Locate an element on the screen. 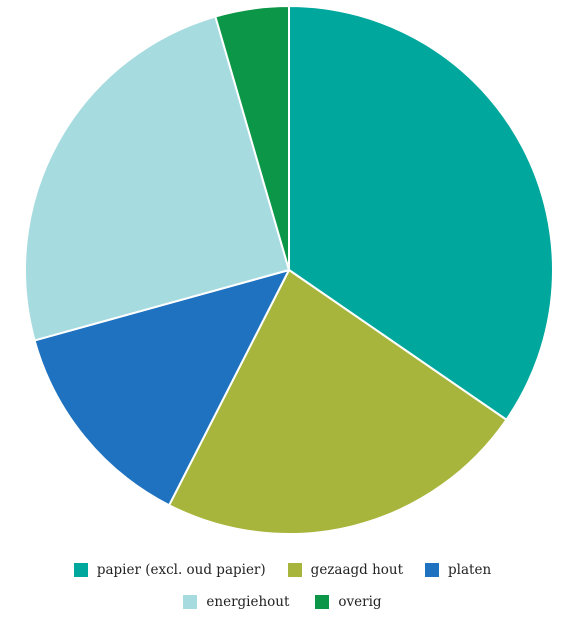 The image size is (565, 617). legend-swatch-papier is located at coordinates (80, 570).